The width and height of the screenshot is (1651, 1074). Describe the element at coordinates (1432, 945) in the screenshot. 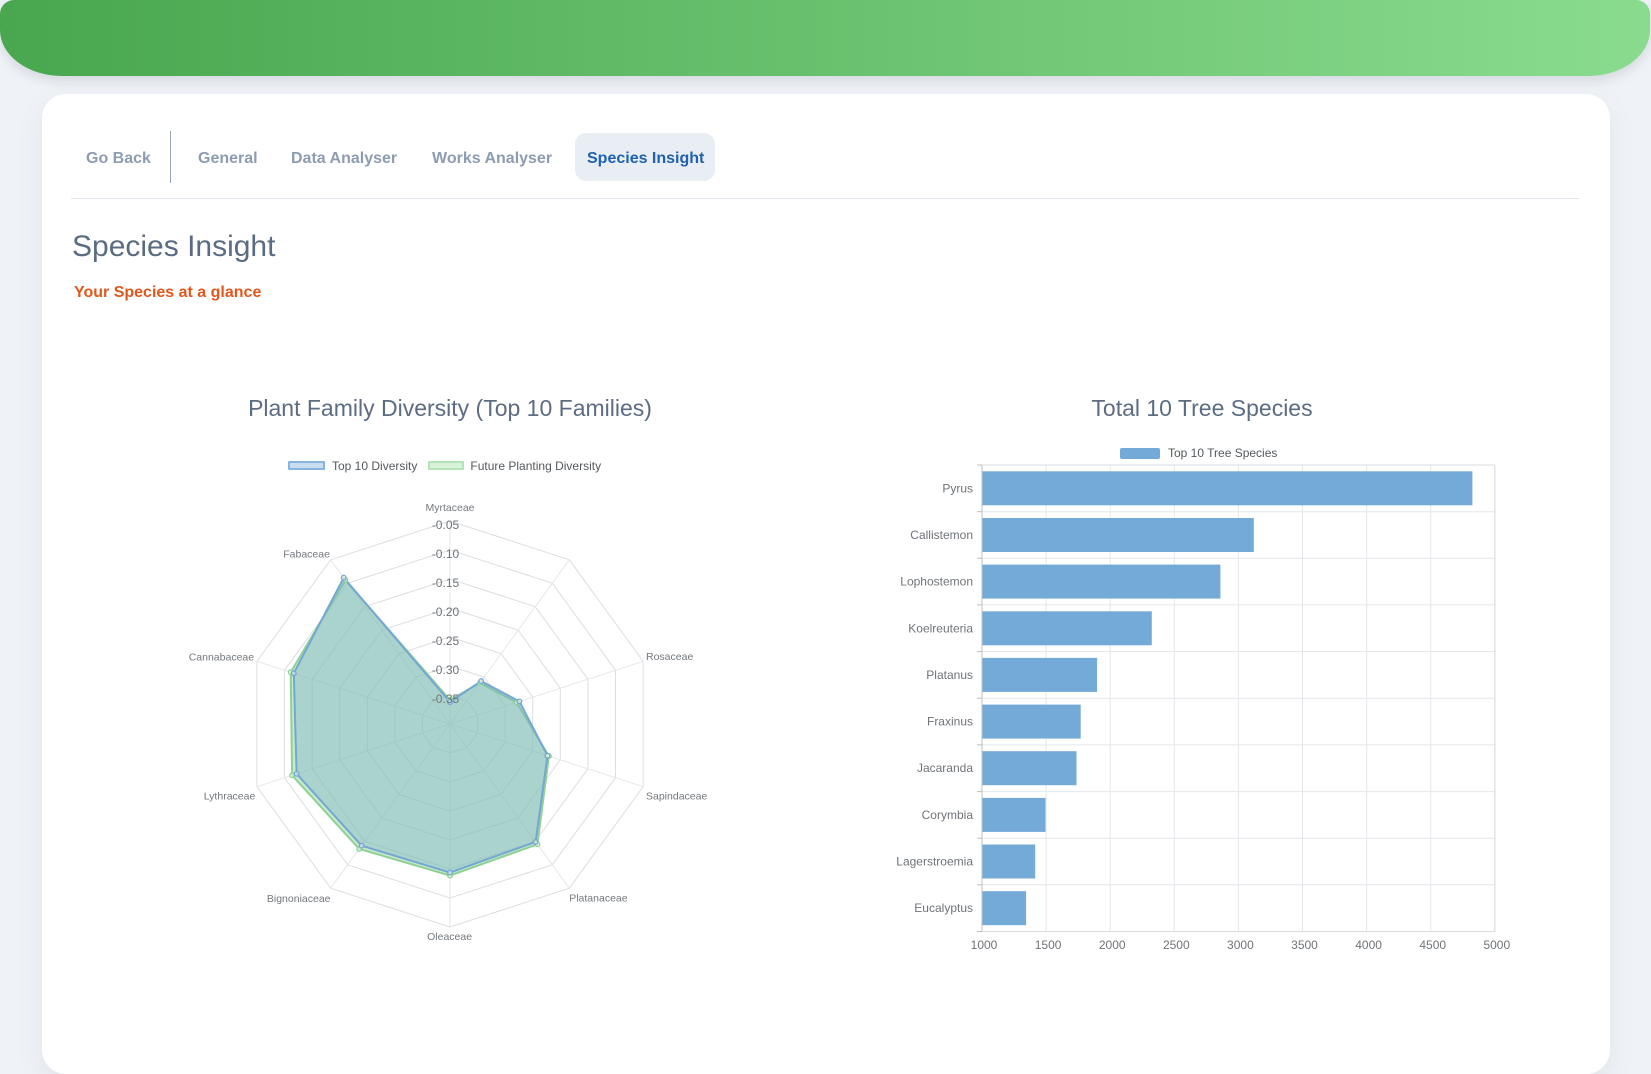

I see `svg-text: 4500` at that location.